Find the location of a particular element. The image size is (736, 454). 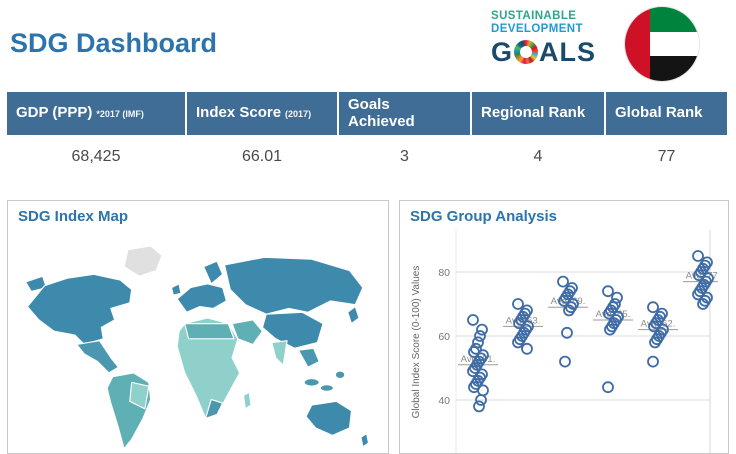

sdg-logo-line1: SUSTAINABLE is located at coordinates (534, 16).